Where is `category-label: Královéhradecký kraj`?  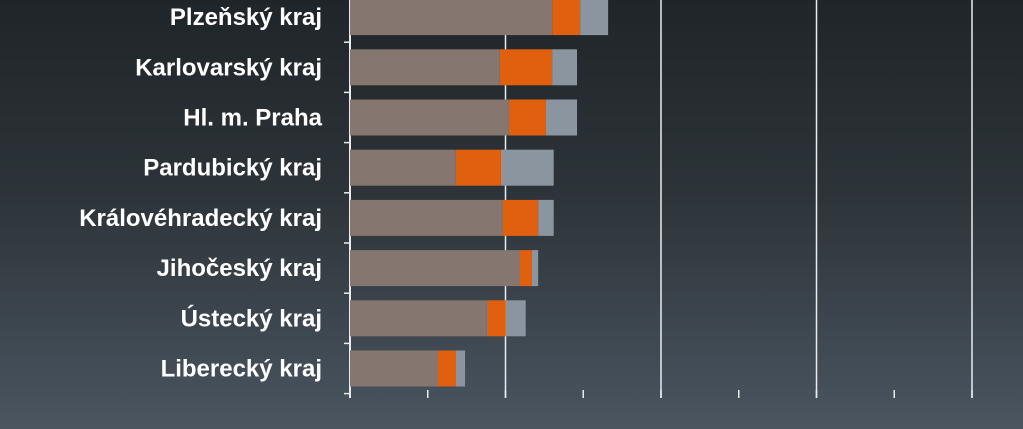
category-label: Královéhradecký kraj is located at coordinates (200, 218).